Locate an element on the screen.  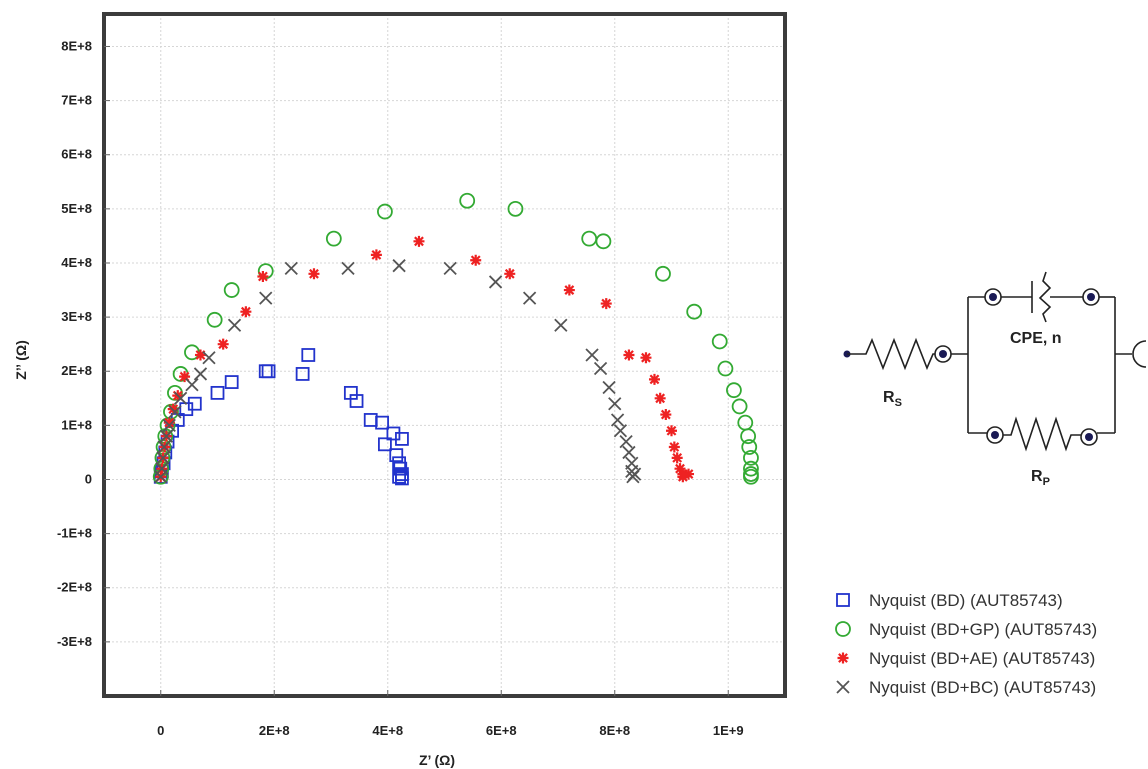
y-tick-label: 4E+8 is located at coordinates (76, 262).